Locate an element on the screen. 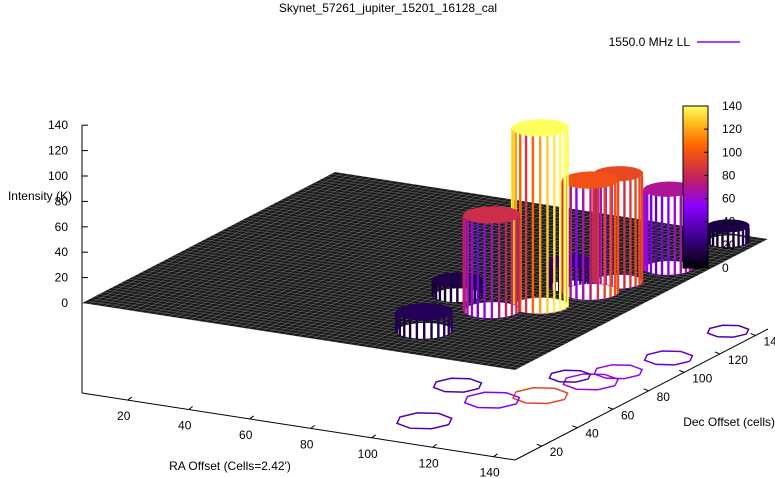  colorbar-tick-label: 120 is located at coordinates (732, 129).